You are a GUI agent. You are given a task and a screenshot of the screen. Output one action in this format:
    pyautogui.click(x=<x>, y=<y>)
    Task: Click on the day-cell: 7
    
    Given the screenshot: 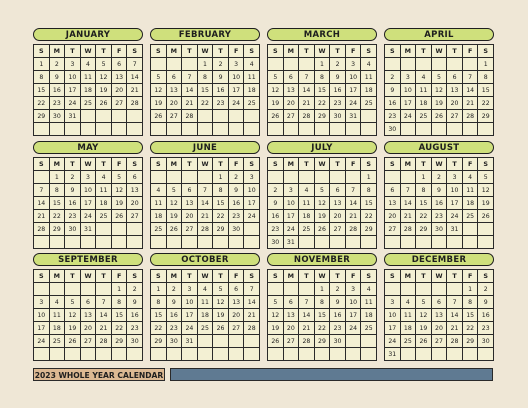 What is the action you would take?
    pyautogui.click(x=252, y=289)
    